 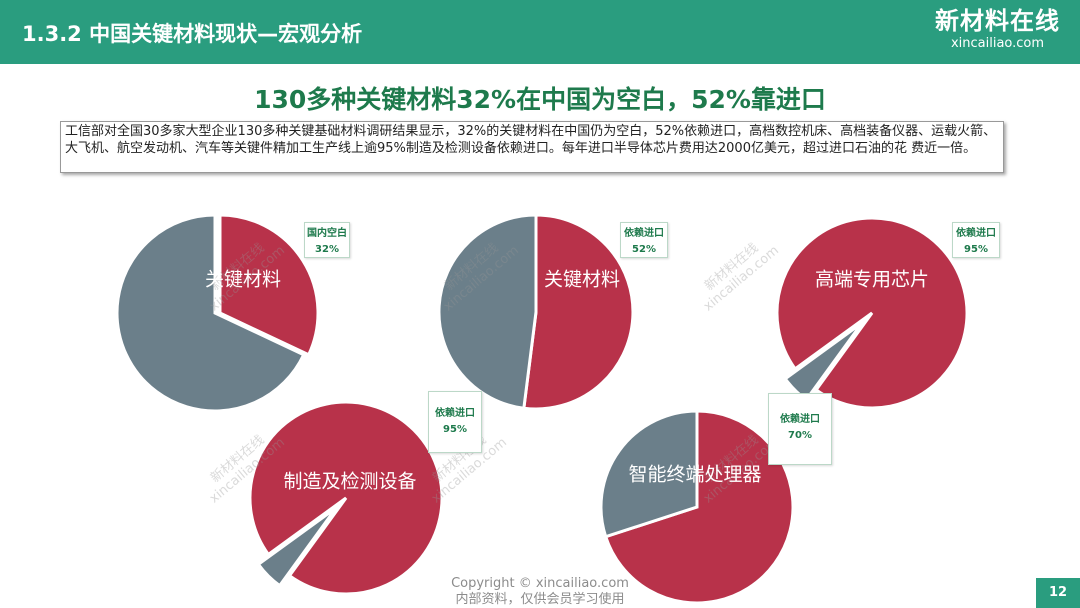 I want to click on pie-callout: 国内空白 32%, so click(x=327, y=240).